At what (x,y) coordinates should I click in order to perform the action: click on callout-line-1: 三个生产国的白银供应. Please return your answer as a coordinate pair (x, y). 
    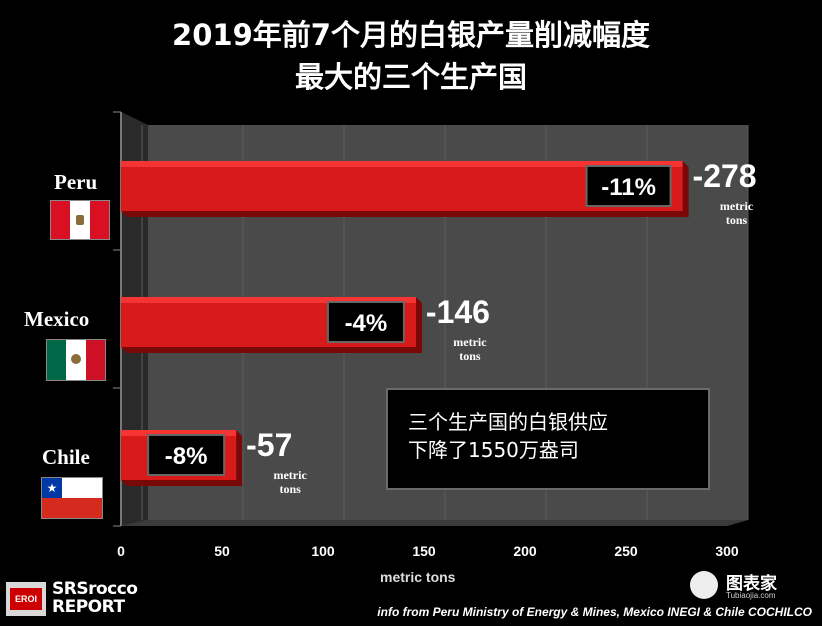
    Looking at the image, I should click on (508, 422).